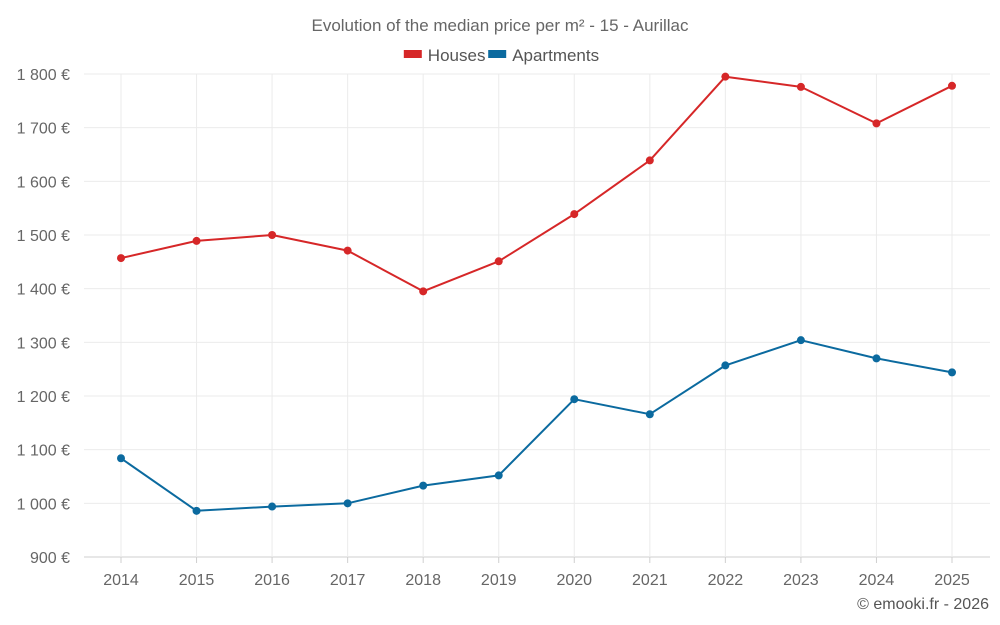  I want to click on x-tick-label: 2017, so click(348, 580).